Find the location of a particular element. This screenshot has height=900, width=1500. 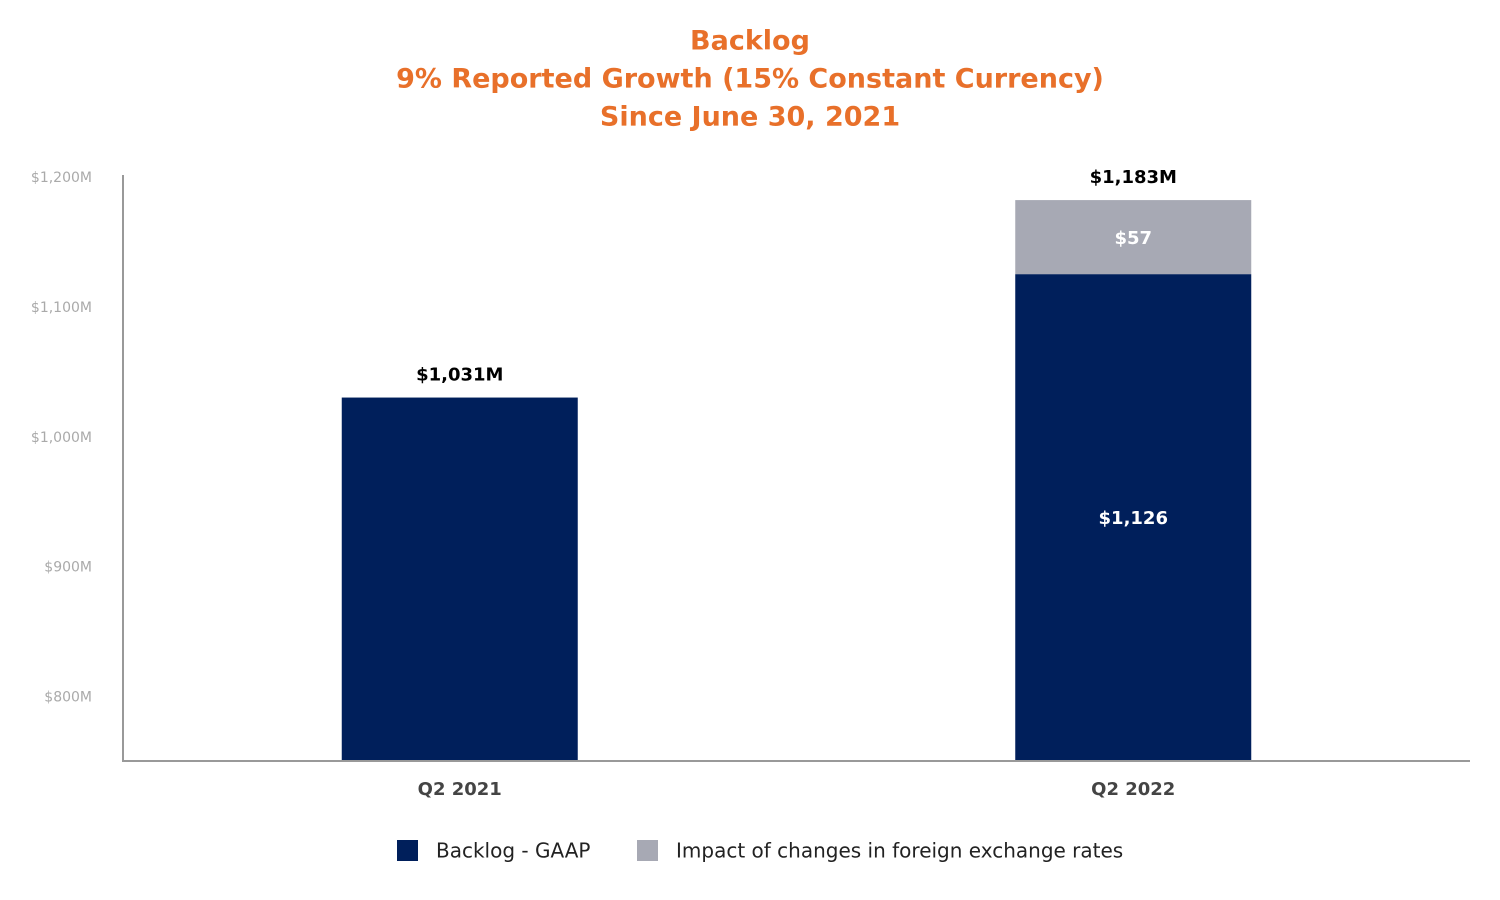

chart-title: Backlog is located at coordinates (750, 41).